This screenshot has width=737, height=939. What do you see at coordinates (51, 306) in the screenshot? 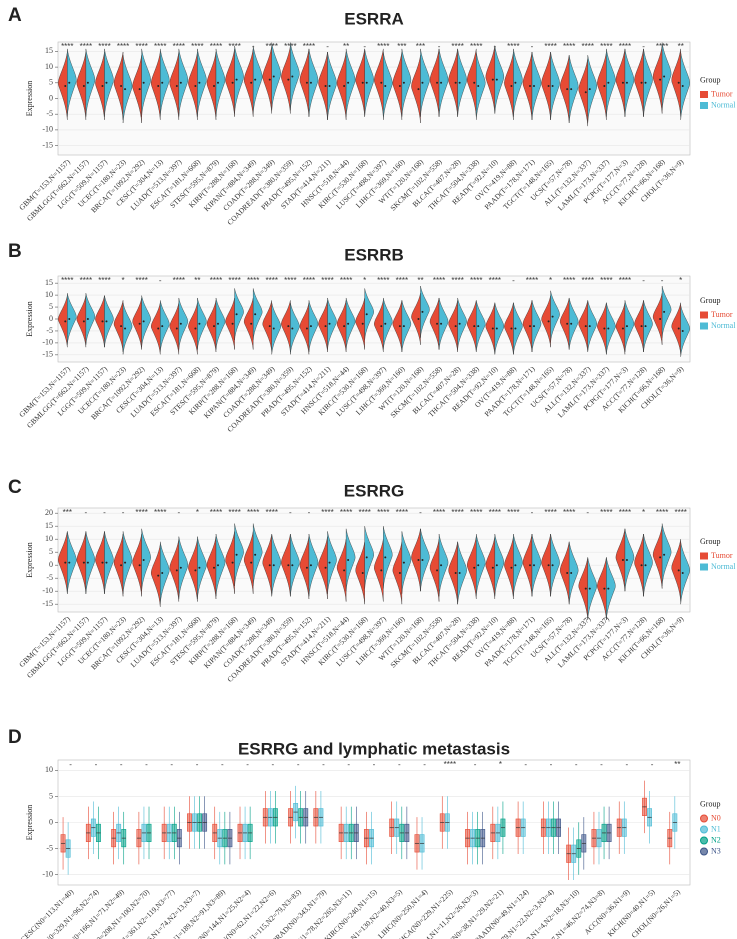
I see `y-tick-label: 5` at bounding box center [51, 306].